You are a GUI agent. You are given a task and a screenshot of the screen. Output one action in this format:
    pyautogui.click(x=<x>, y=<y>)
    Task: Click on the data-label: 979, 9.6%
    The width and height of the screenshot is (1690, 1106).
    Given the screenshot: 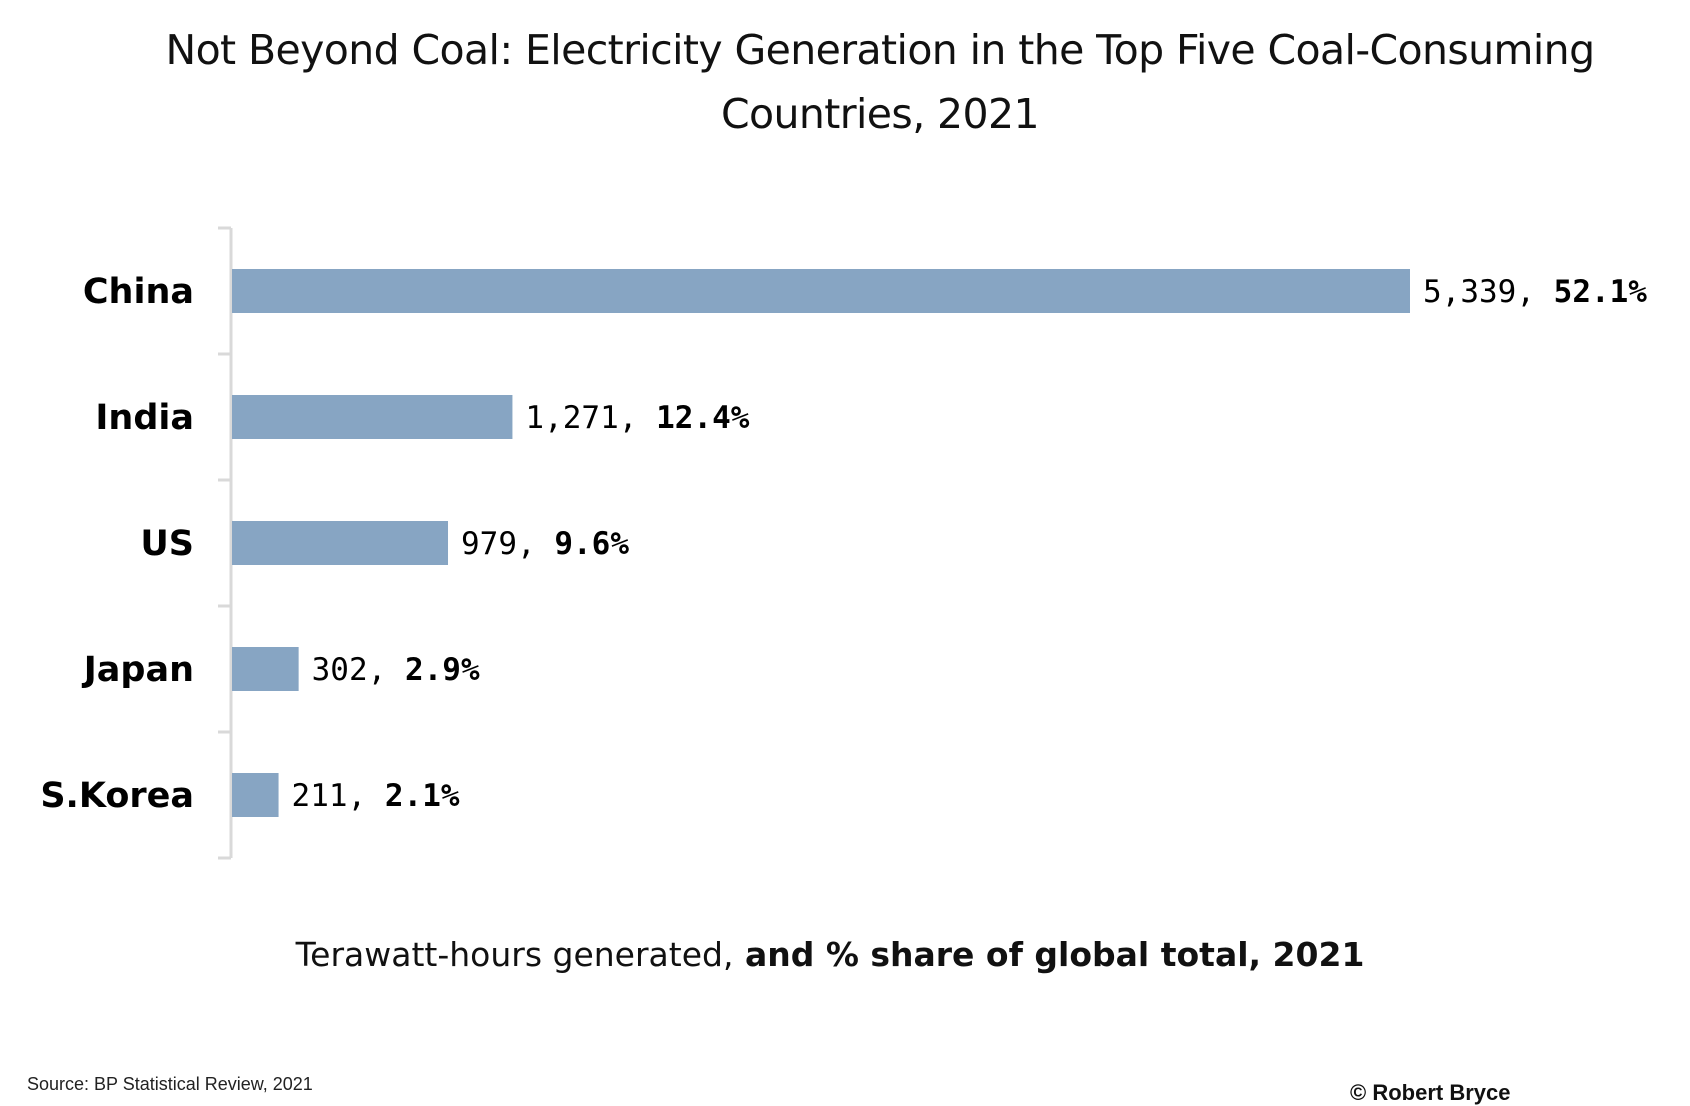 What is the action you would take?
    pyautogui.click(x=545, y=544)
    